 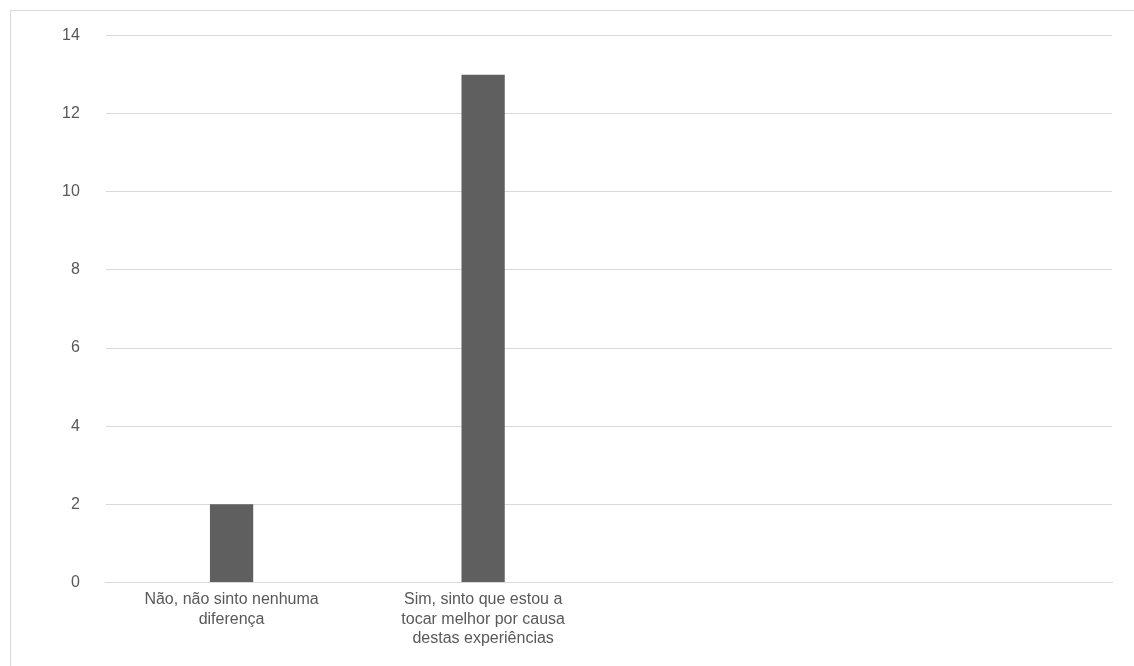 What do you see at coordinates (71, 35) in the screenshot?
I see `y-tick-label: 14` at bounding box center [71, 35].